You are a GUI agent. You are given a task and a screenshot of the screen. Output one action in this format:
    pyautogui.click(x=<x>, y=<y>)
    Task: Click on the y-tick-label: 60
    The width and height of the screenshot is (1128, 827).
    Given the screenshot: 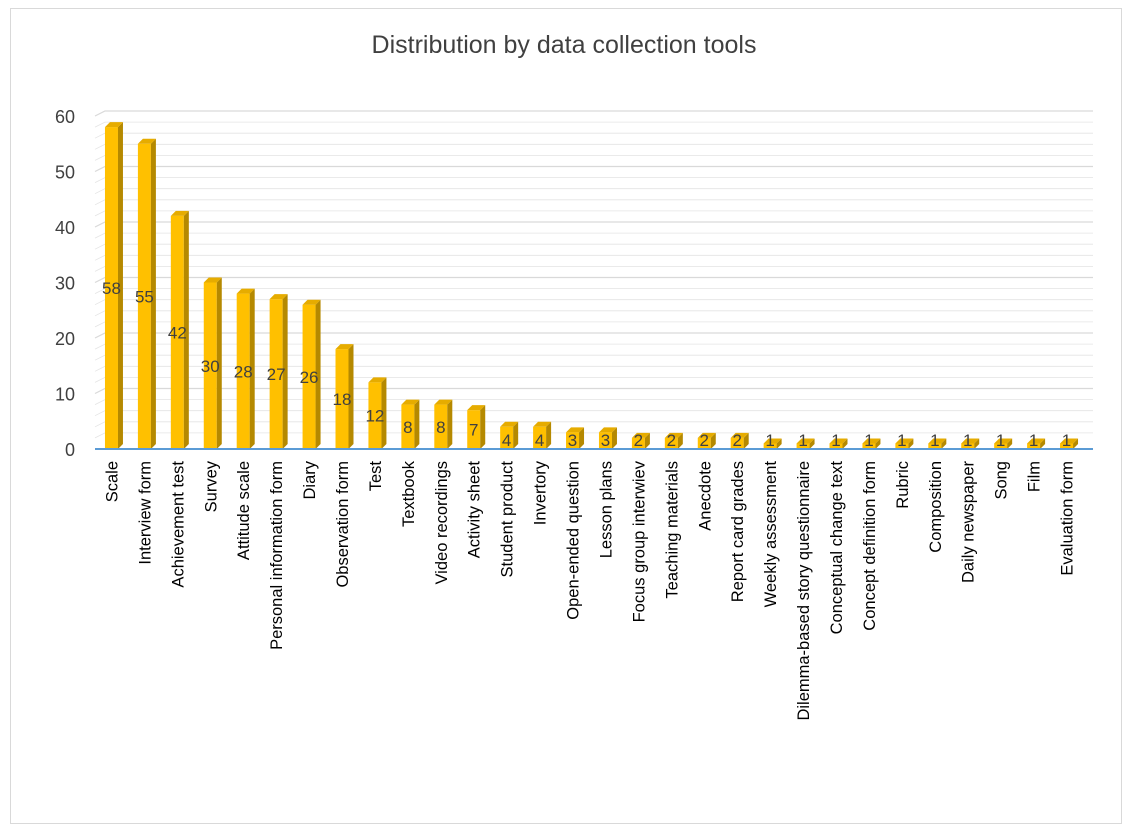 What is the action you would take?
    pyautogui.click(x=65, y=117)
    